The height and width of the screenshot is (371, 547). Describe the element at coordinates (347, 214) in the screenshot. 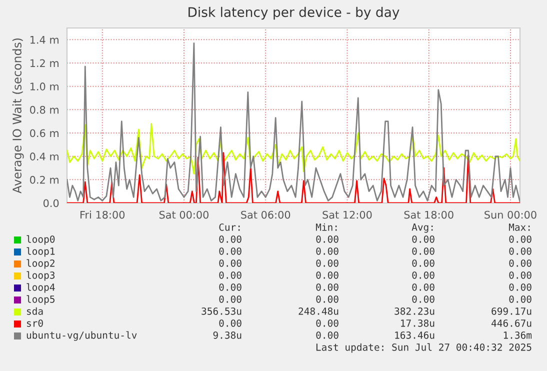

I see `x-tick-label: Sat 12:00` at that location.